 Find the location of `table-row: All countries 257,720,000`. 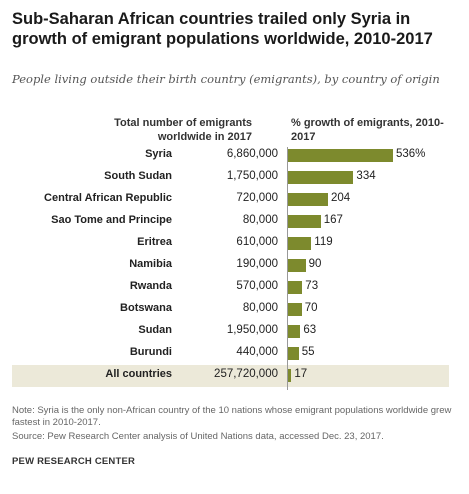

table-row: All countries 257,720,000 is located at coordinates (230, 376).